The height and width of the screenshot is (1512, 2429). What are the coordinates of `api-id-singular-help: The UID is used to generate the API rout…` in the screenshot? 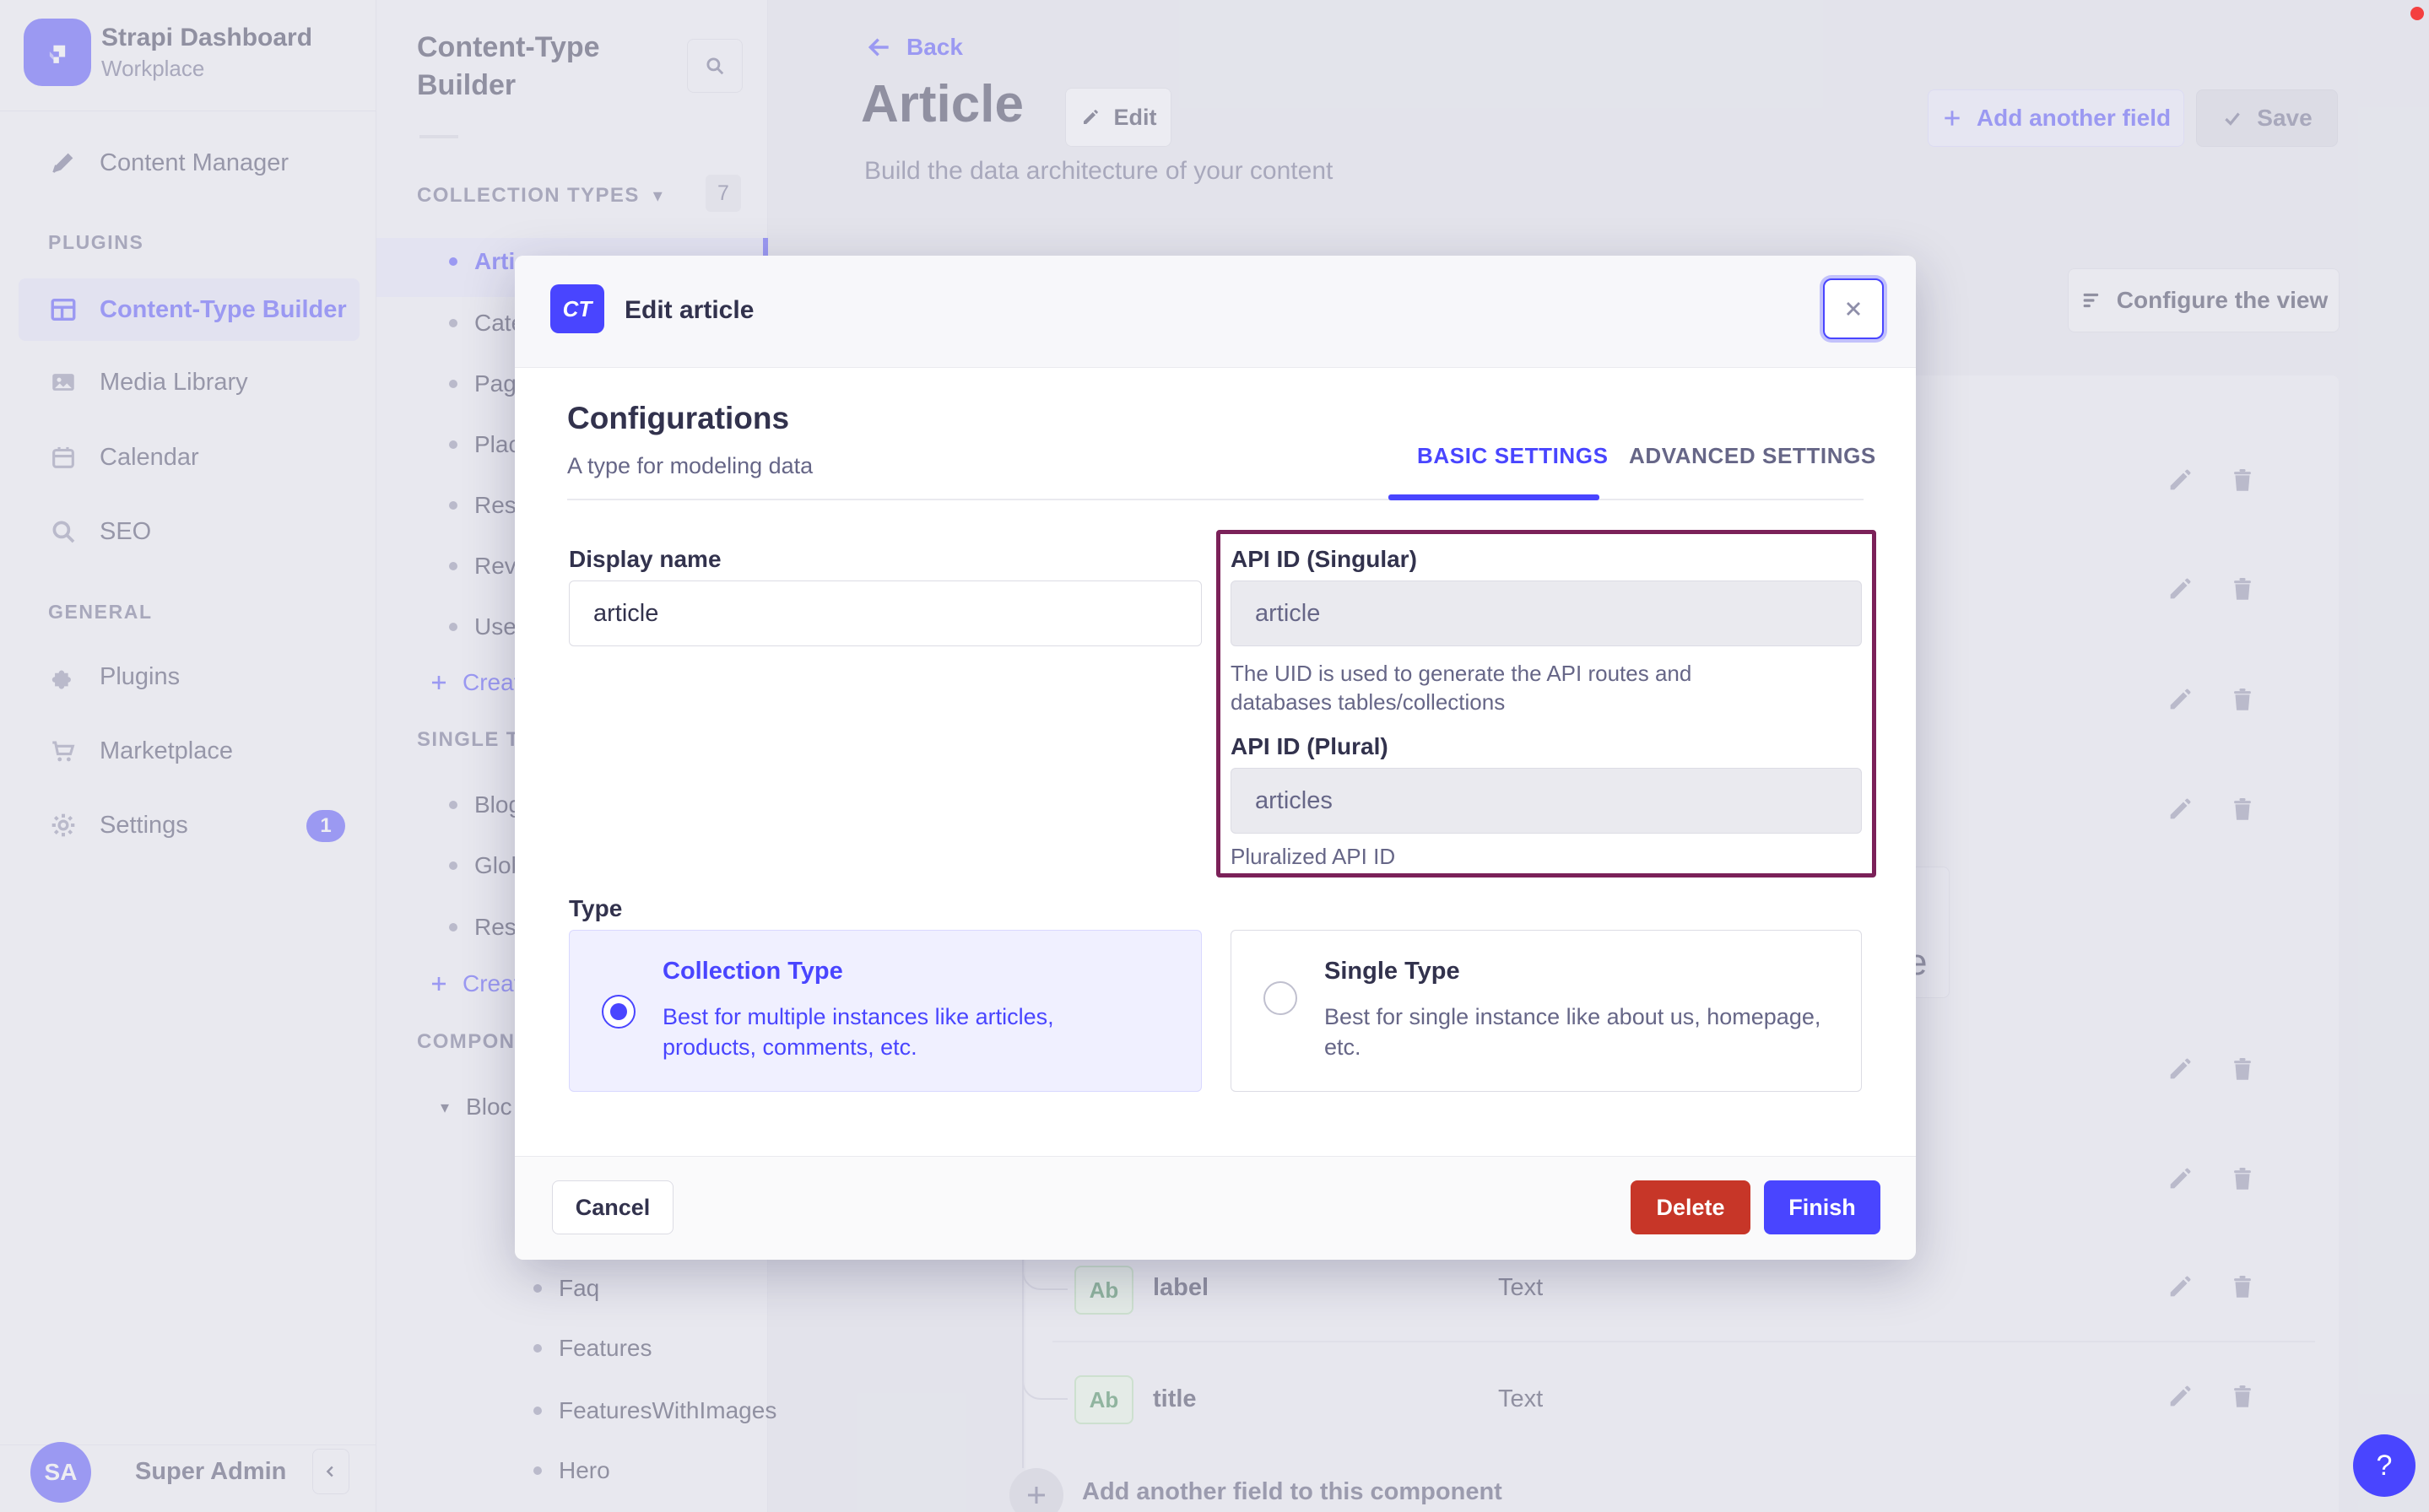 It's located at (1462, 688).